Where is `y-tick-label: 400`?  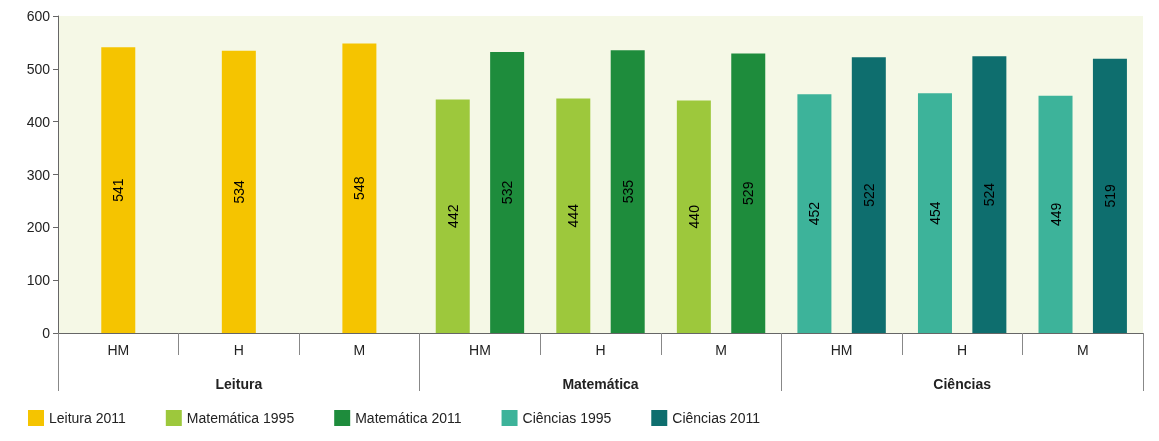
y-tick-label: 400 is located at coordinates (38, 121).